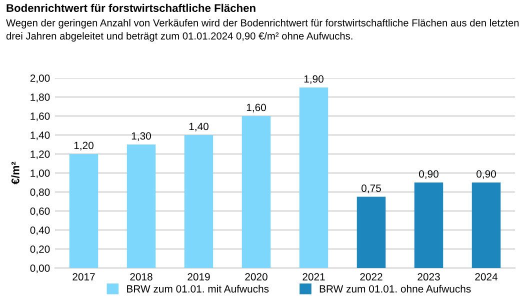 The width and height of the screenshot is (526, 304). What do you see at coordinates (40, 231) in the screenshot?
I see `y-tick-label: 0,40` at bounding box center [40, 231].